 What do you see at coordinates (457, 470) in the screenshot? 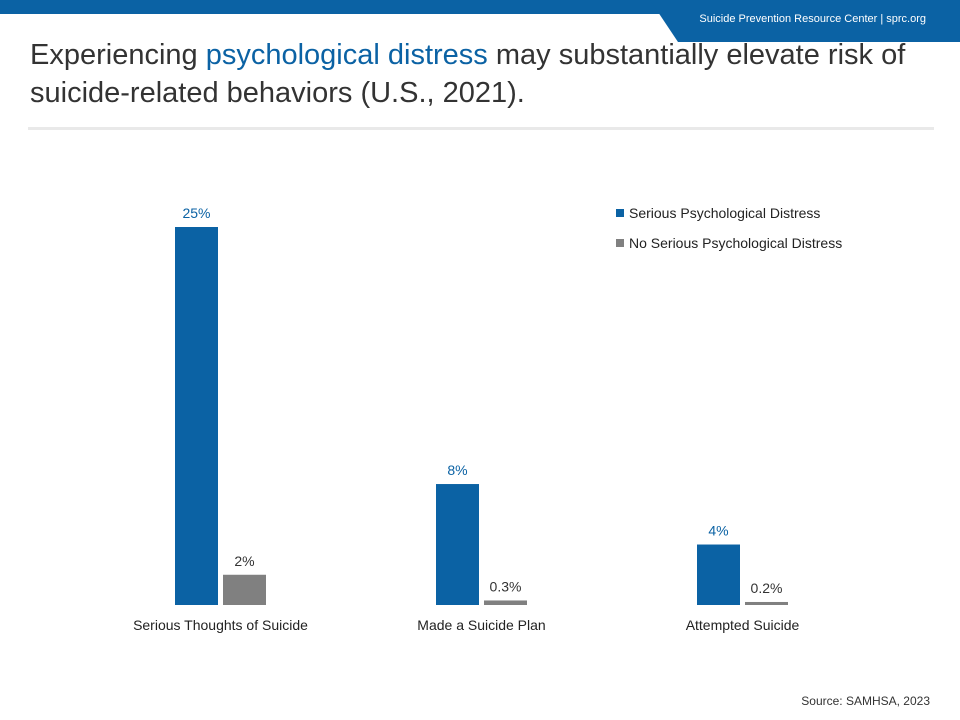
I see `data-label: 8%` at bounding box center [457, 470].